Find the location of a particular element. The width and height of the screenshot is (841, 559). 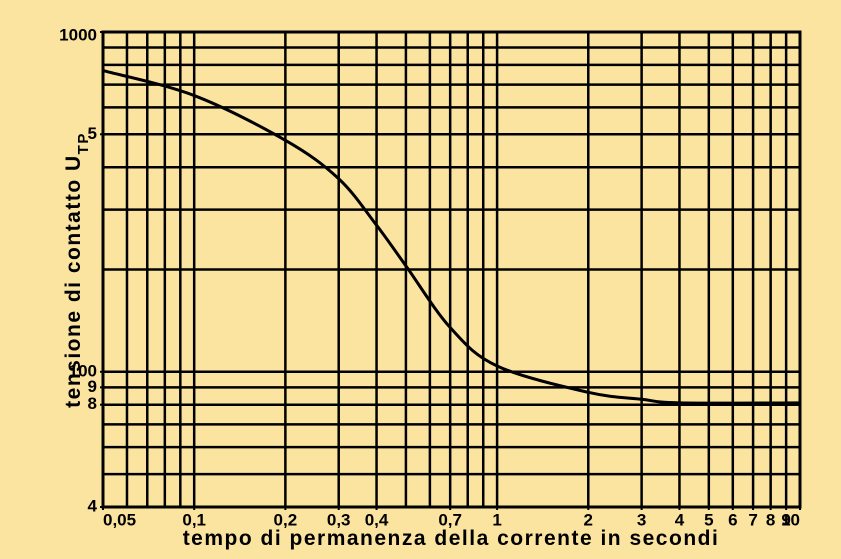

x-tick-label: 4 is located at coordinates (680, 519).